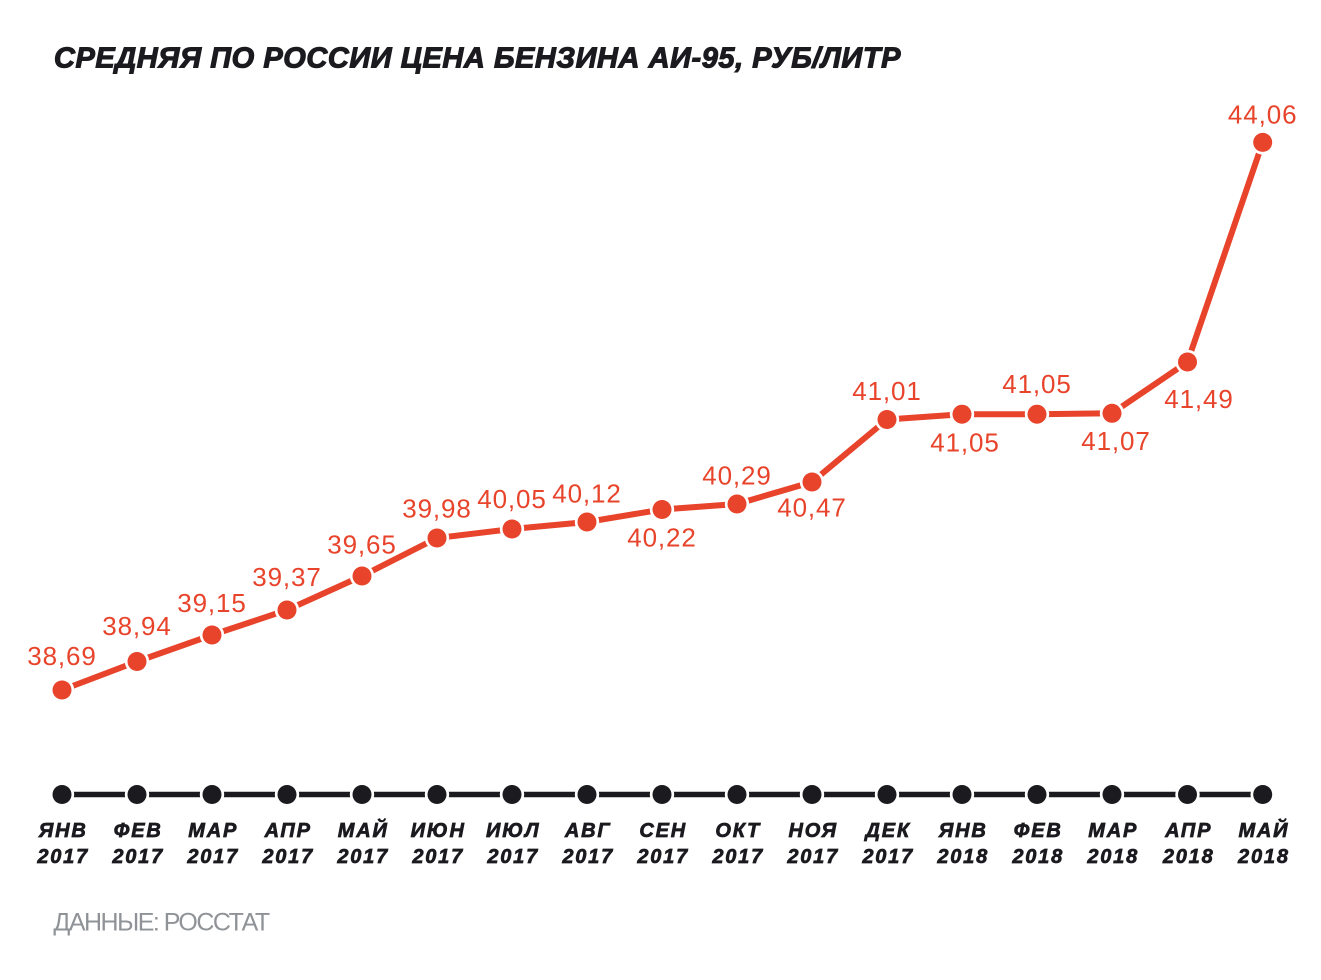 The image size is (1321, 980). I want to click on svg-text: 44,06, so click(1263, 114).